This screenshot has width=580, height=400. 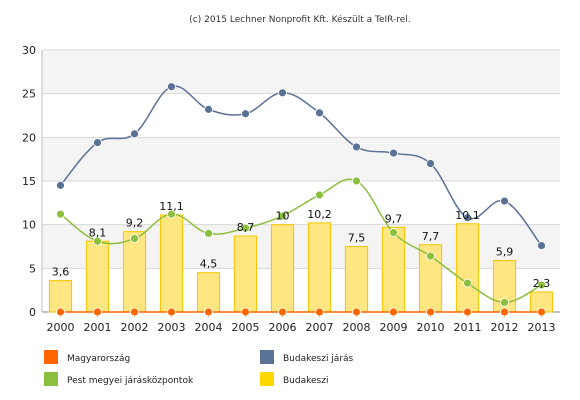 I want to click on x-tick-label: 2005, so click(x=246, y=327).